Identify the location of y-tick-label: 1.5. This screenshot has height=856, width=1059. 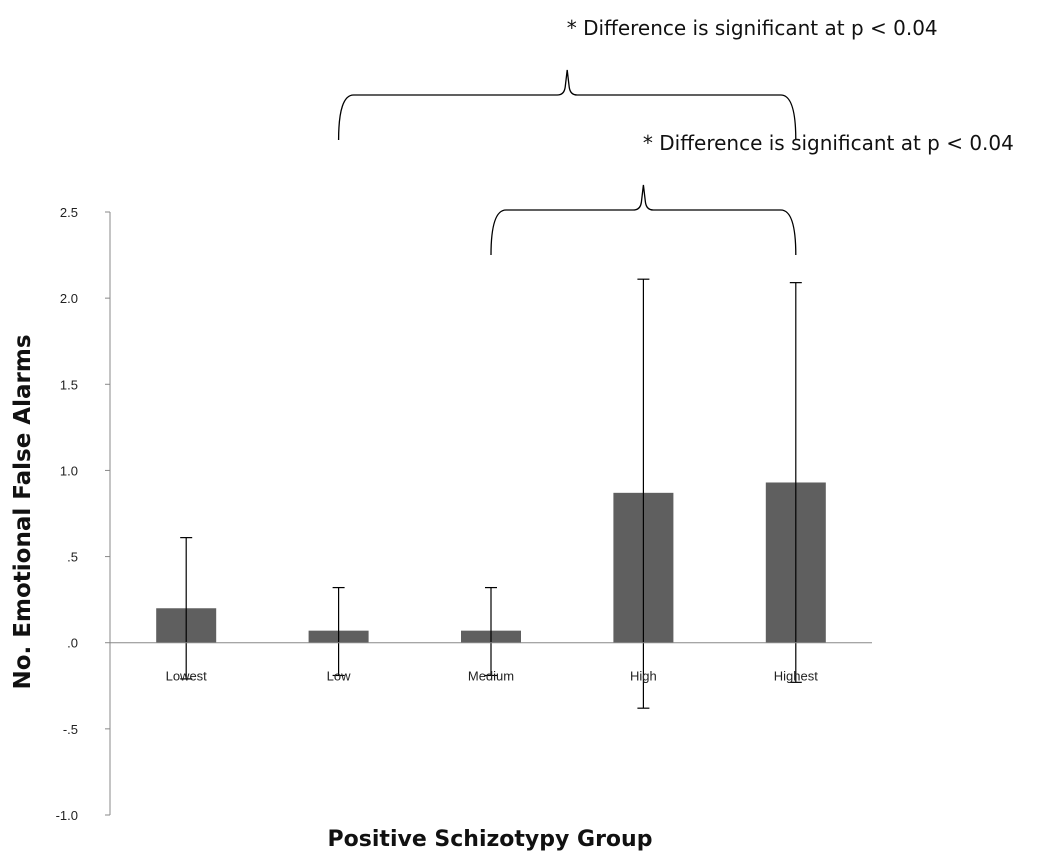
(69, 384).